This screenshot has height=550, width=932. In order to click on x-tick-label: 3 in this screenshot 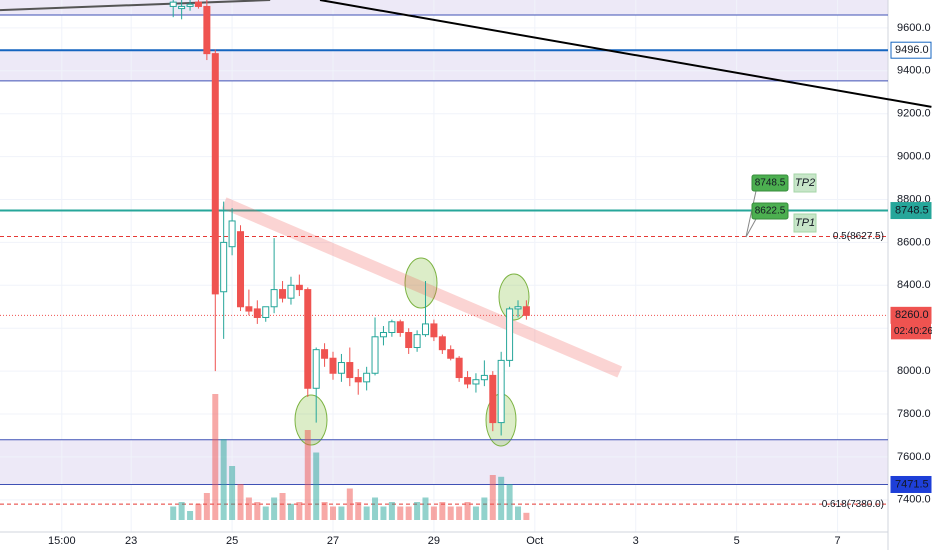, I will do `click(636, 541)`.